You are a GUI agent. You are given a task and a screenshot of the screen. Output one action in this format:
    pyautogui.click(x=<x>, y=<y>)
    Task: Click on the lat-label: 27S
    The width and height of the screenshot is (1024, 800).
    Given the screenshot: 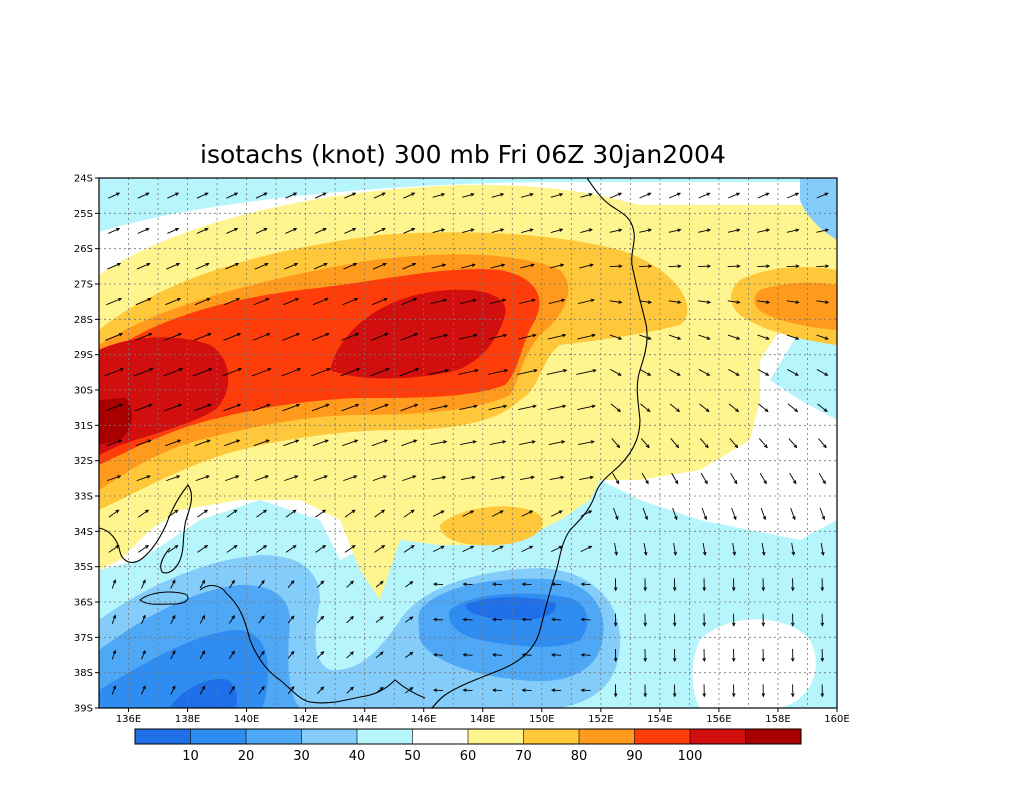 What is the action you would take?
    pyautogui.click(x=83, y=285)
    